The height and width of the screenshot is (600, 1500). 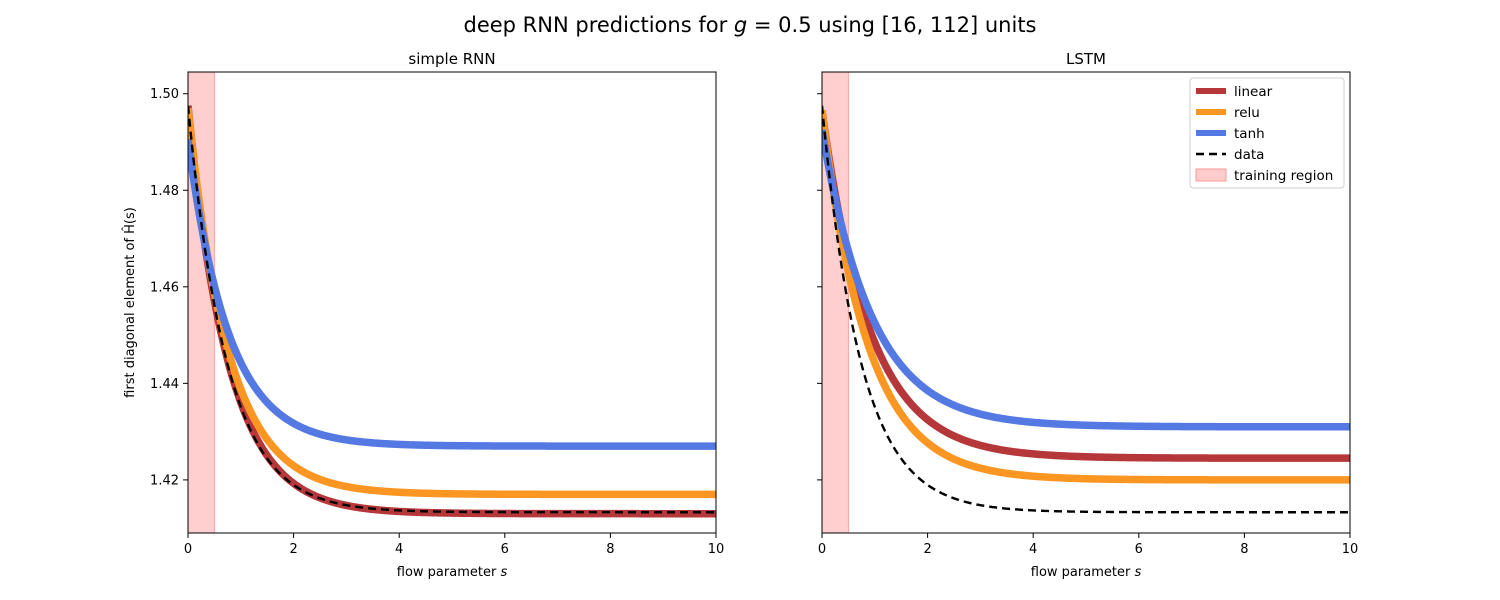 I want to click on y-tick-label: 1.48, so click(x=164, y=191).